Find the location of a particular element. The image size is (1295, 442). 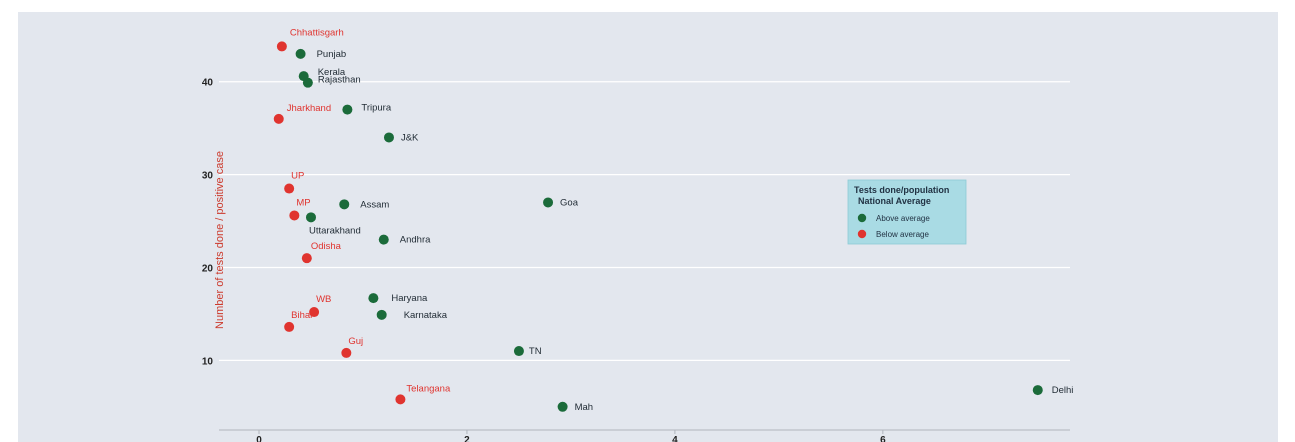

point-guj is located at coordinates (346, 352).